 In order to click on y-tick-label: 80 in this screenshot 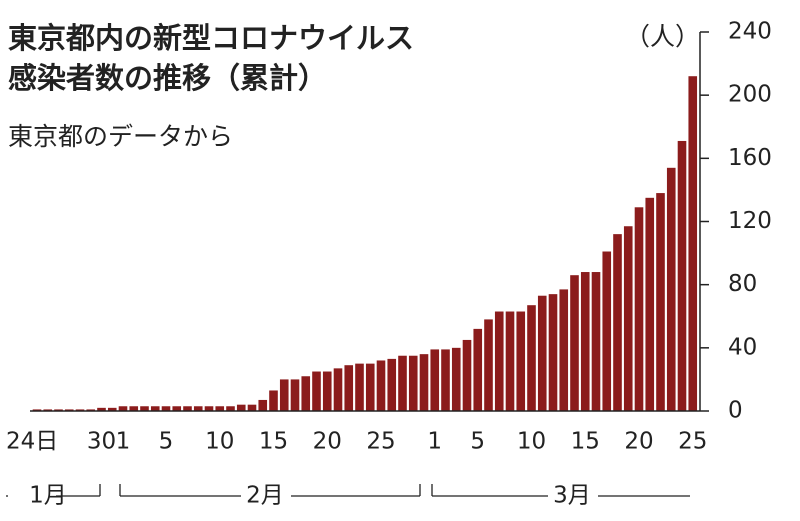, I will do `click(742, 284)`.